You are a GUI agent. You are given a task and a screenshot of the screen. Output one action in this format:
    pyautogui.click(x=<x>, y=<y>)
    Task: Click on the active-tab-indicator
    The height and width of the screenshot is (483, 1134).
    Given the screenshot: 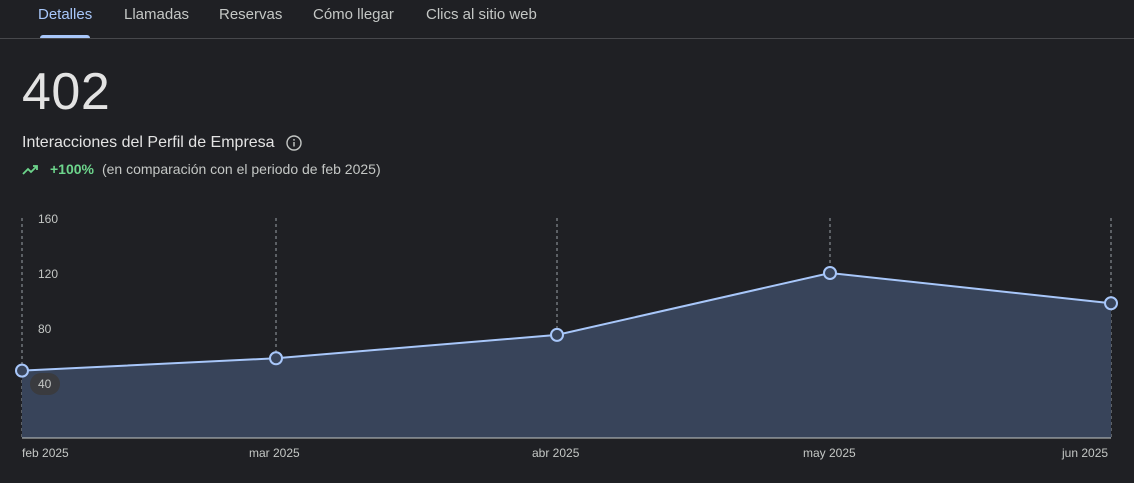 What is the action you would take?
    pyautogui.click(x=65, y=36)
    